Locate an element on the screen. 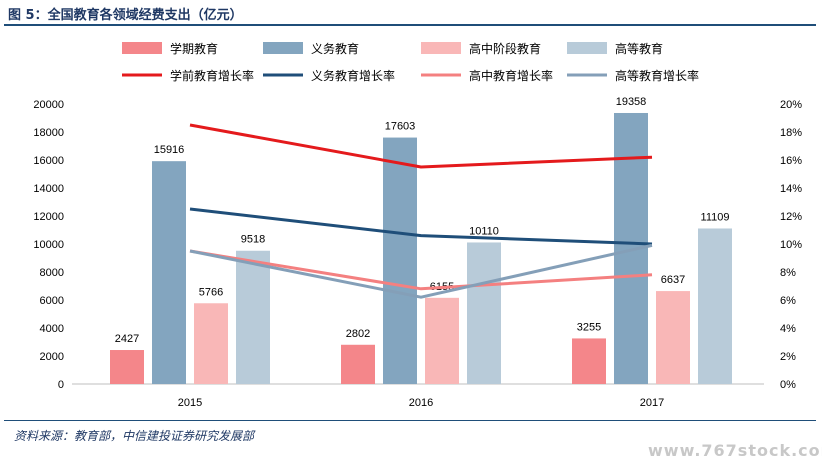 The height and width of the screenshot is (467, 822). y2-tick-label: 12% is located at coordinates (791, 217).